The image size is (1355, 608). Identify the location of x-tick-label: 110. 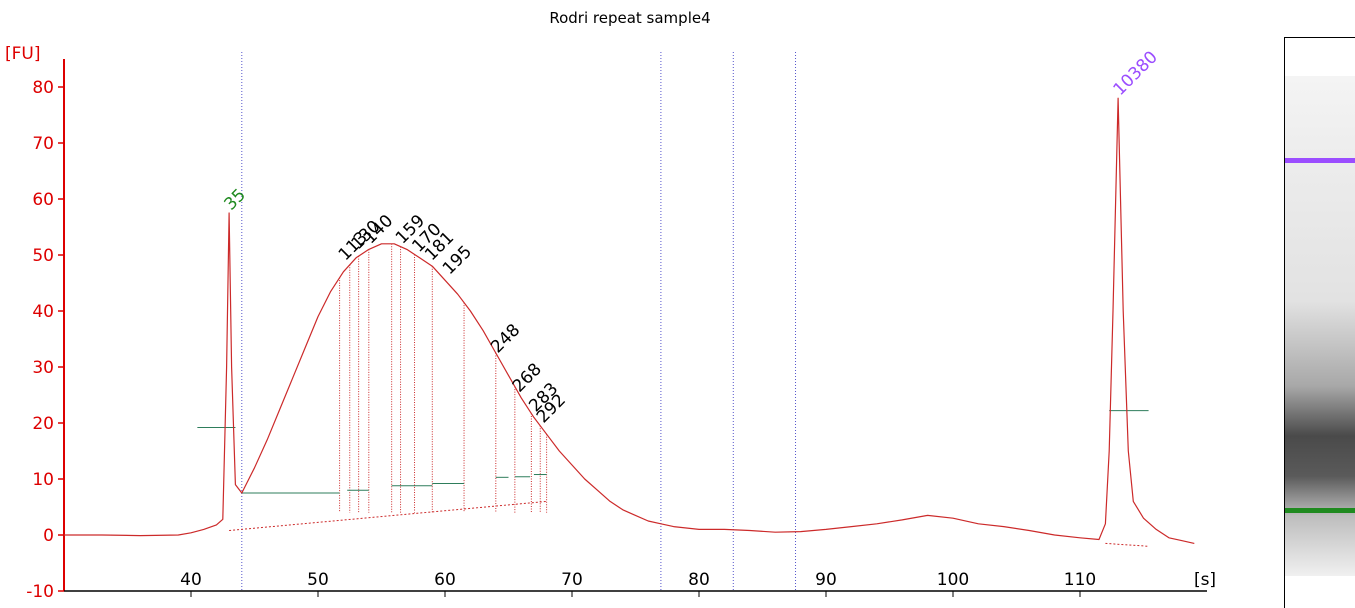
(1080, 580).